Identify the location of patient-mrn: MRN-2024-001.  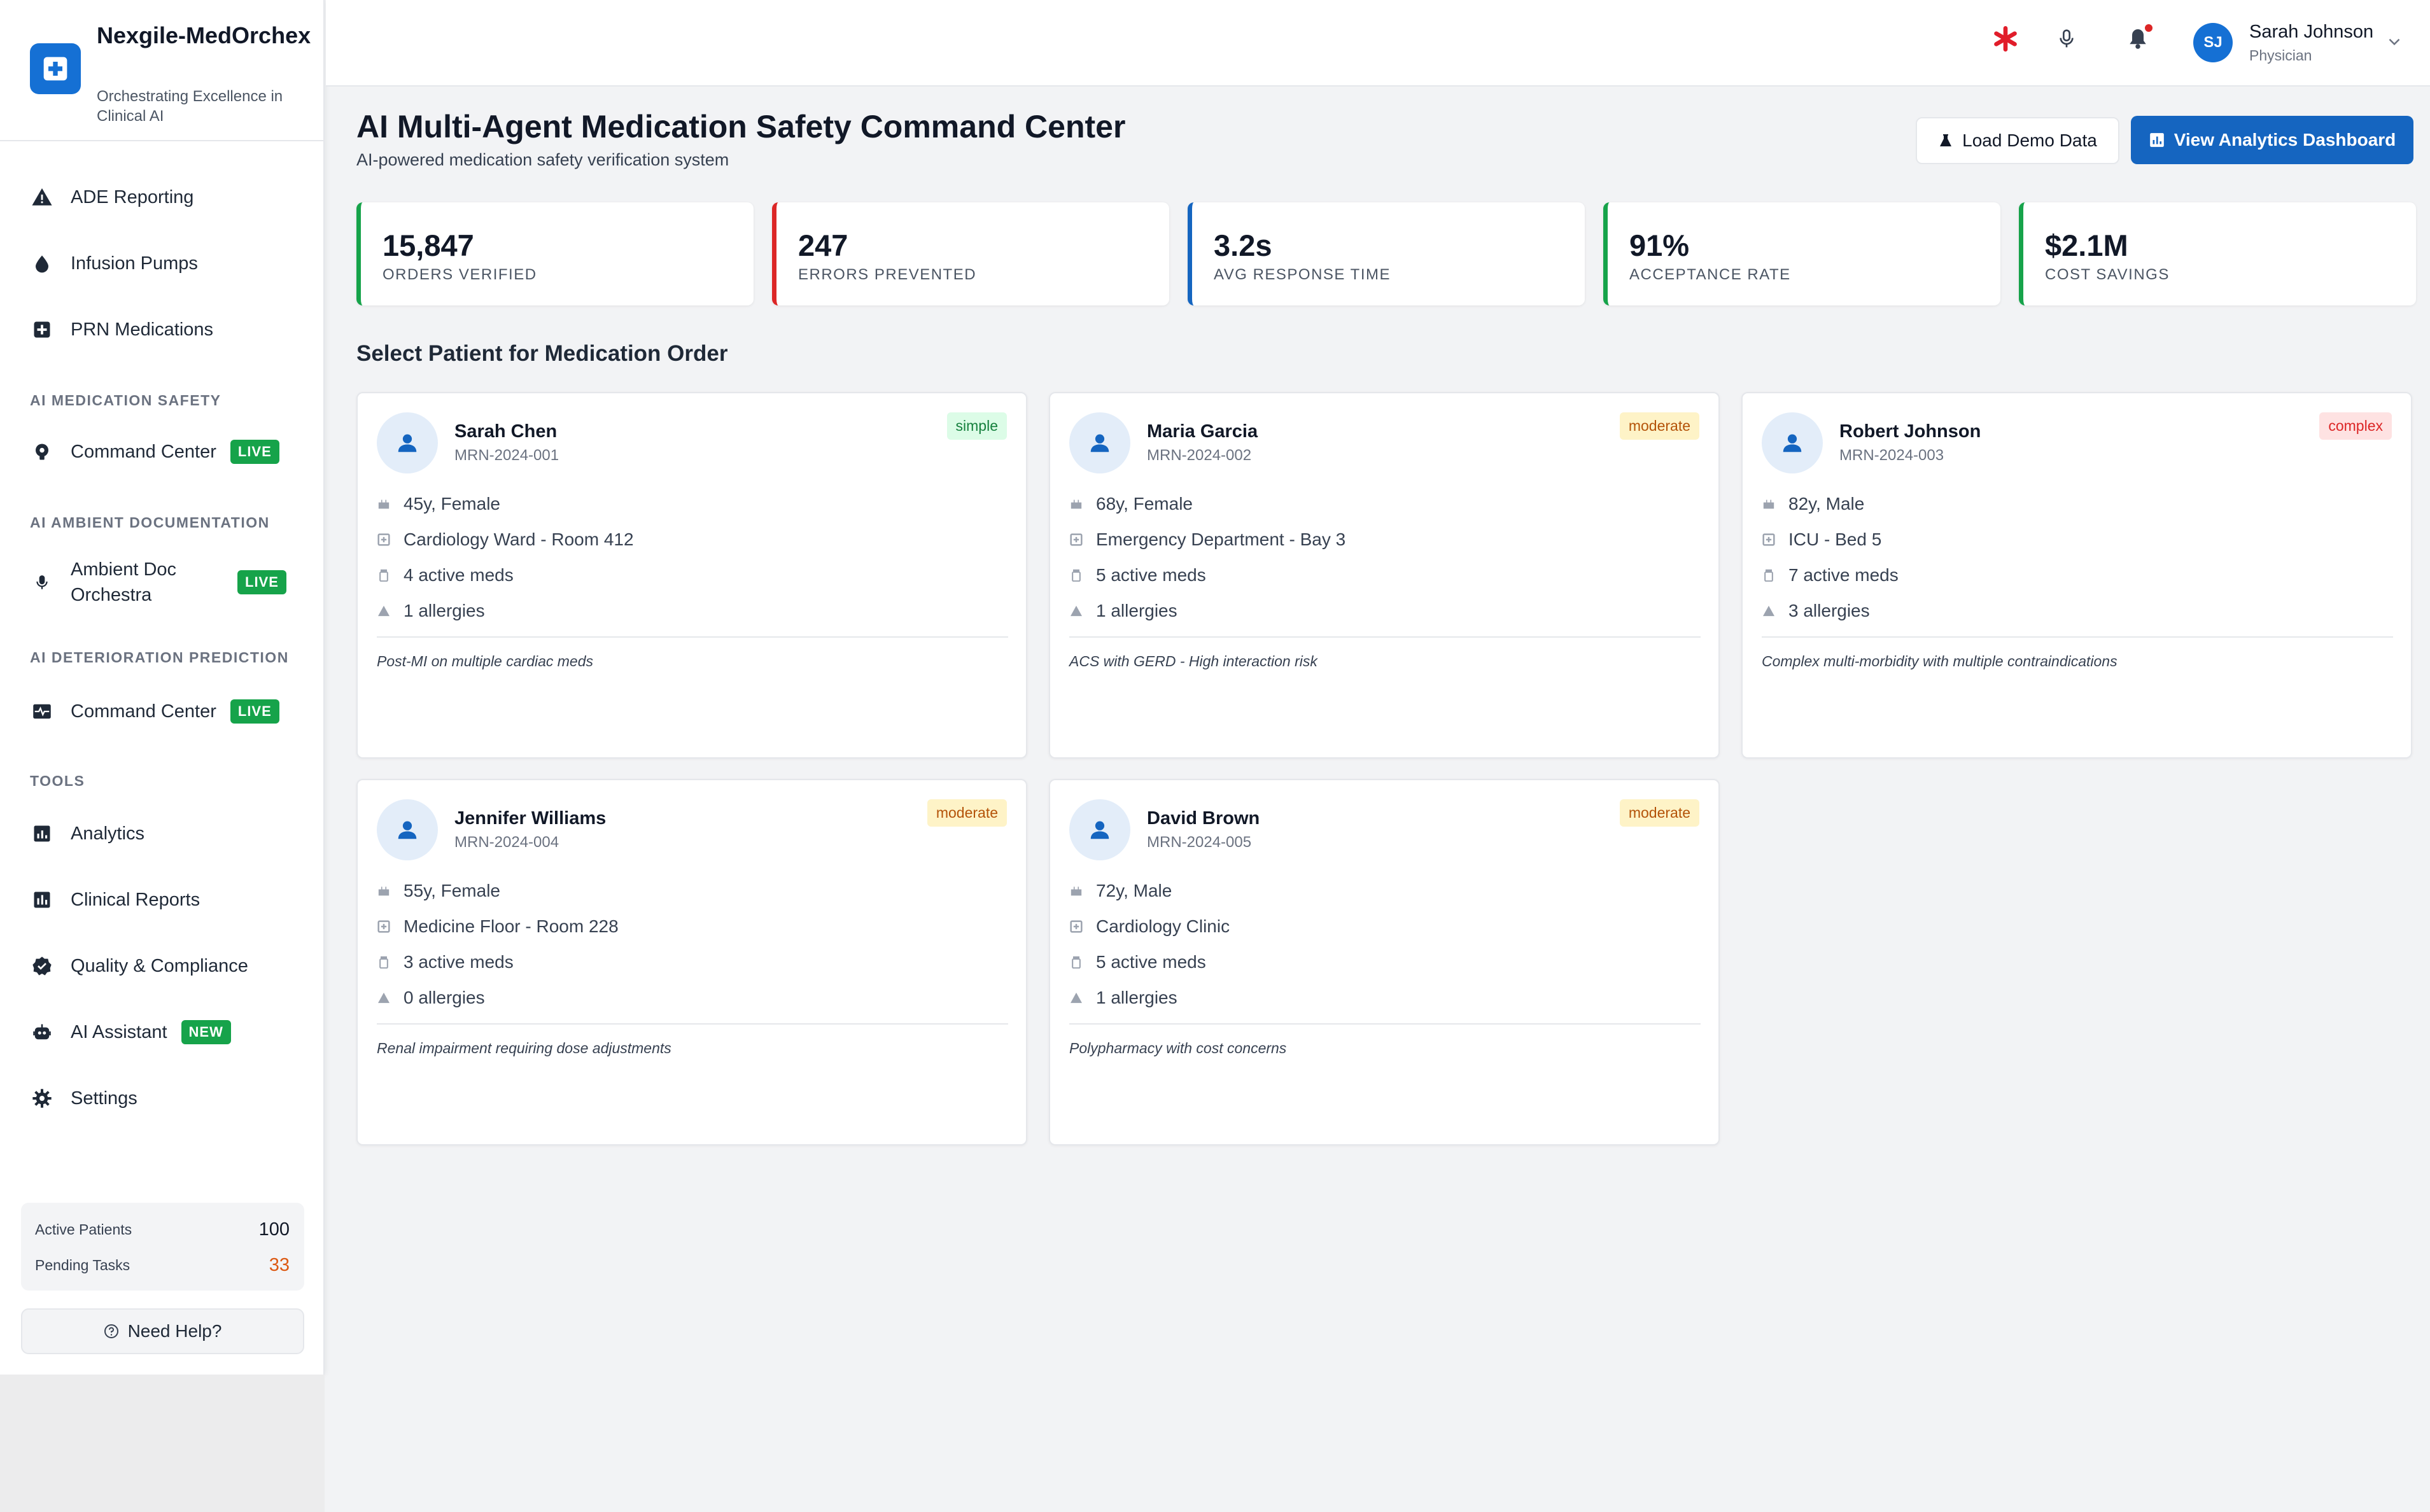
(507, 455).